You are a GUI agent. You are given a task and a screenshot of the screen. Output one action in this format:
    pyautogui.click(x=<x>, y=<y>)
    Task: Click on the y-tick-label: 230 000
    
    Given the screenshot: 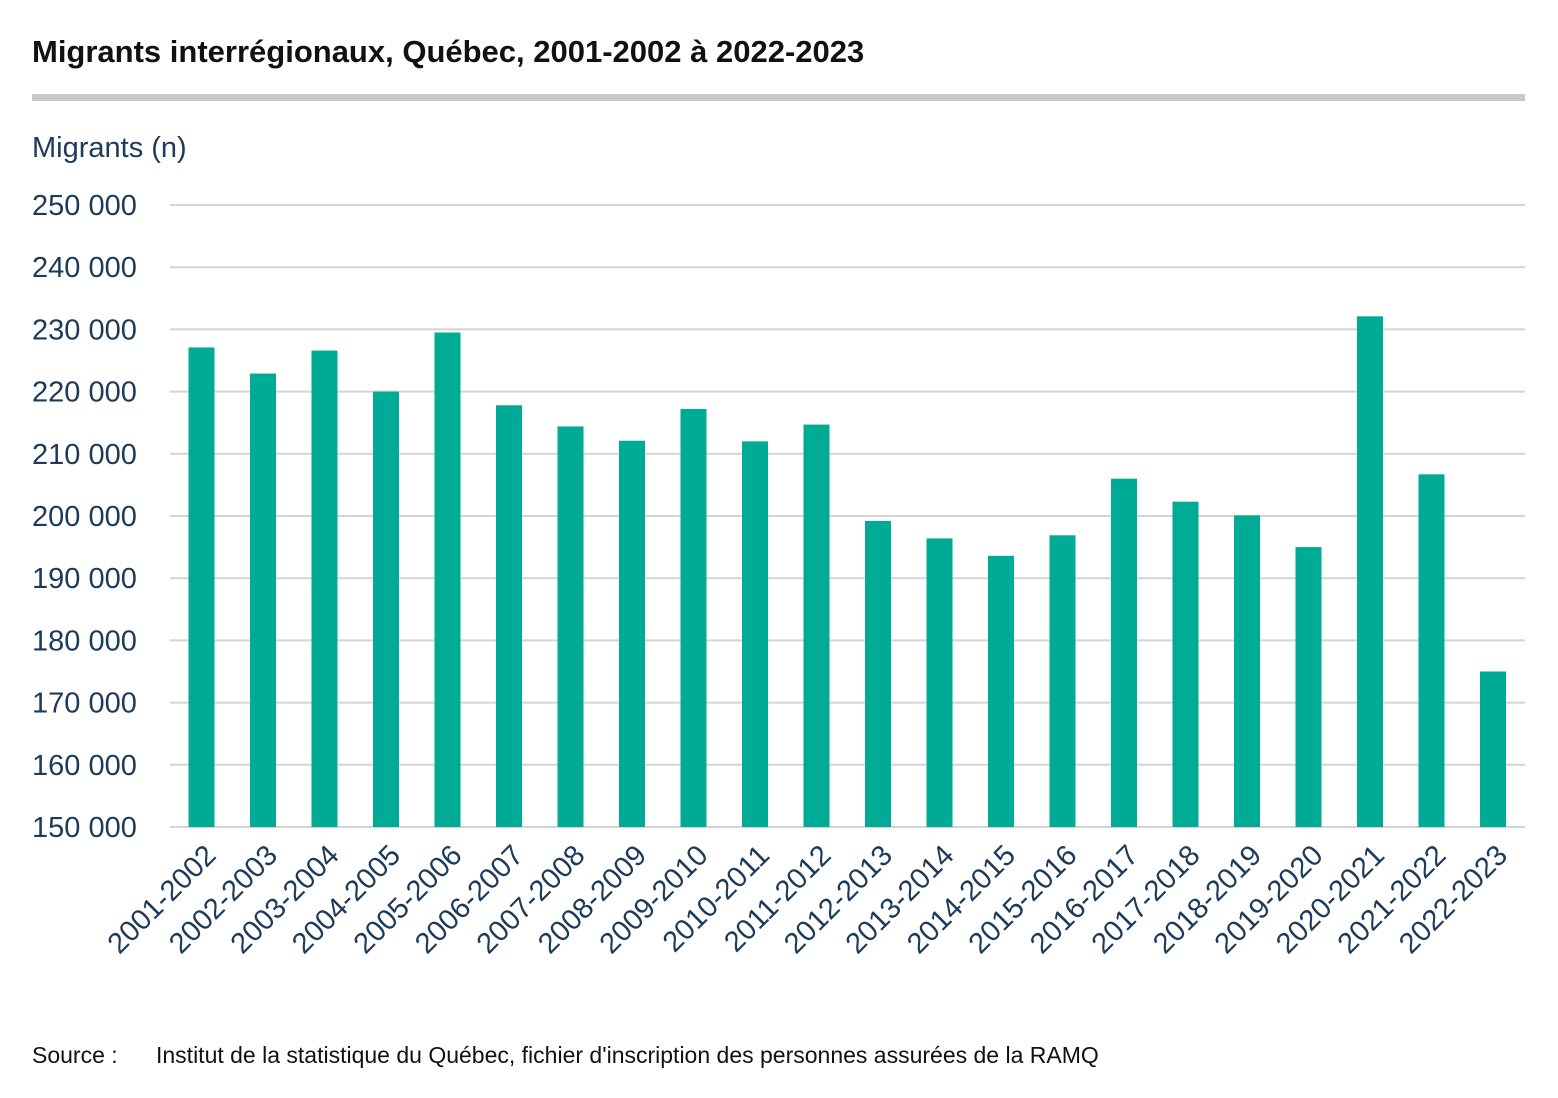 What is the action you would take?
    pyautogui.click(x=84, y=330)
    